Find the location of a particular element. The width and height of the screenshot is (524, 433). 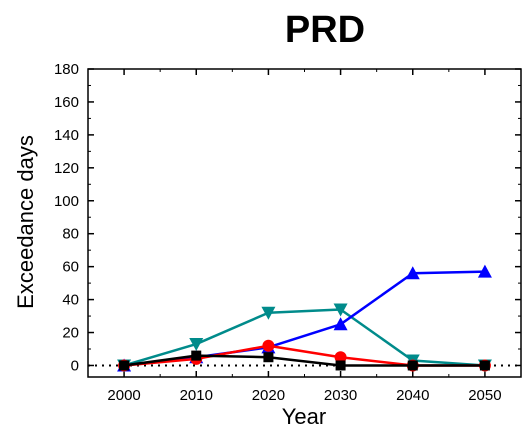

y-tick-label: 20 is located at coordinates (70, 333).